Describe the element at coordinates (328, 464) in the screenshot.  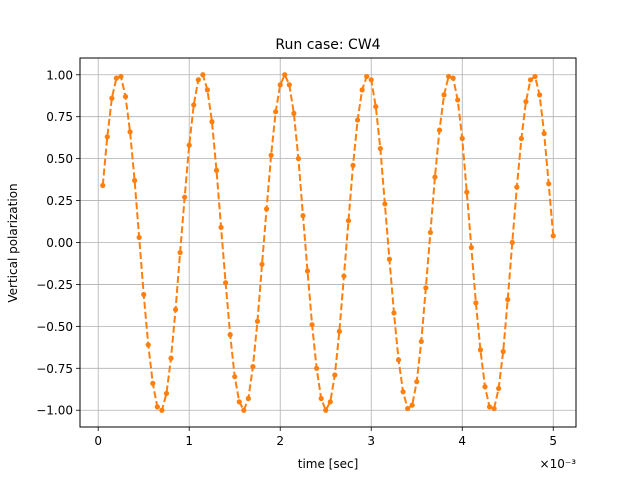
I see `x-axis-label: time [sec]` at that location.